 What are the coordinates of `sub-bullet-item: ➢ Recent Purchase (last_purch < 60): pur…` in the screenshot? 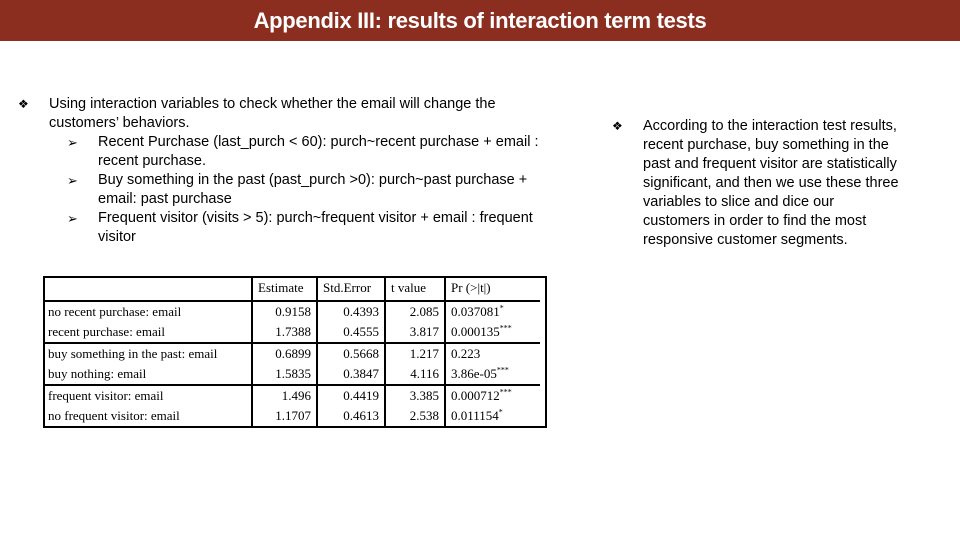 It's located at (312, 152).